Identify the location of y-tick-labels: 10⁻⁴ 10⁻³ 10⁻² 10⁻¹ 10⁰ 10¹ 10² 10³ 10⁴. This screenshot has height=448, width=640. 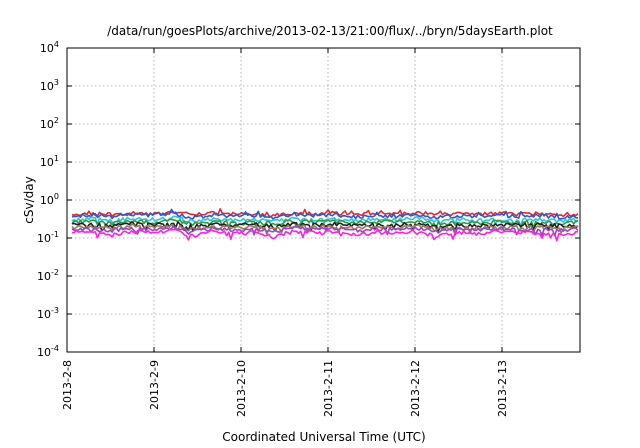
(48, 199).